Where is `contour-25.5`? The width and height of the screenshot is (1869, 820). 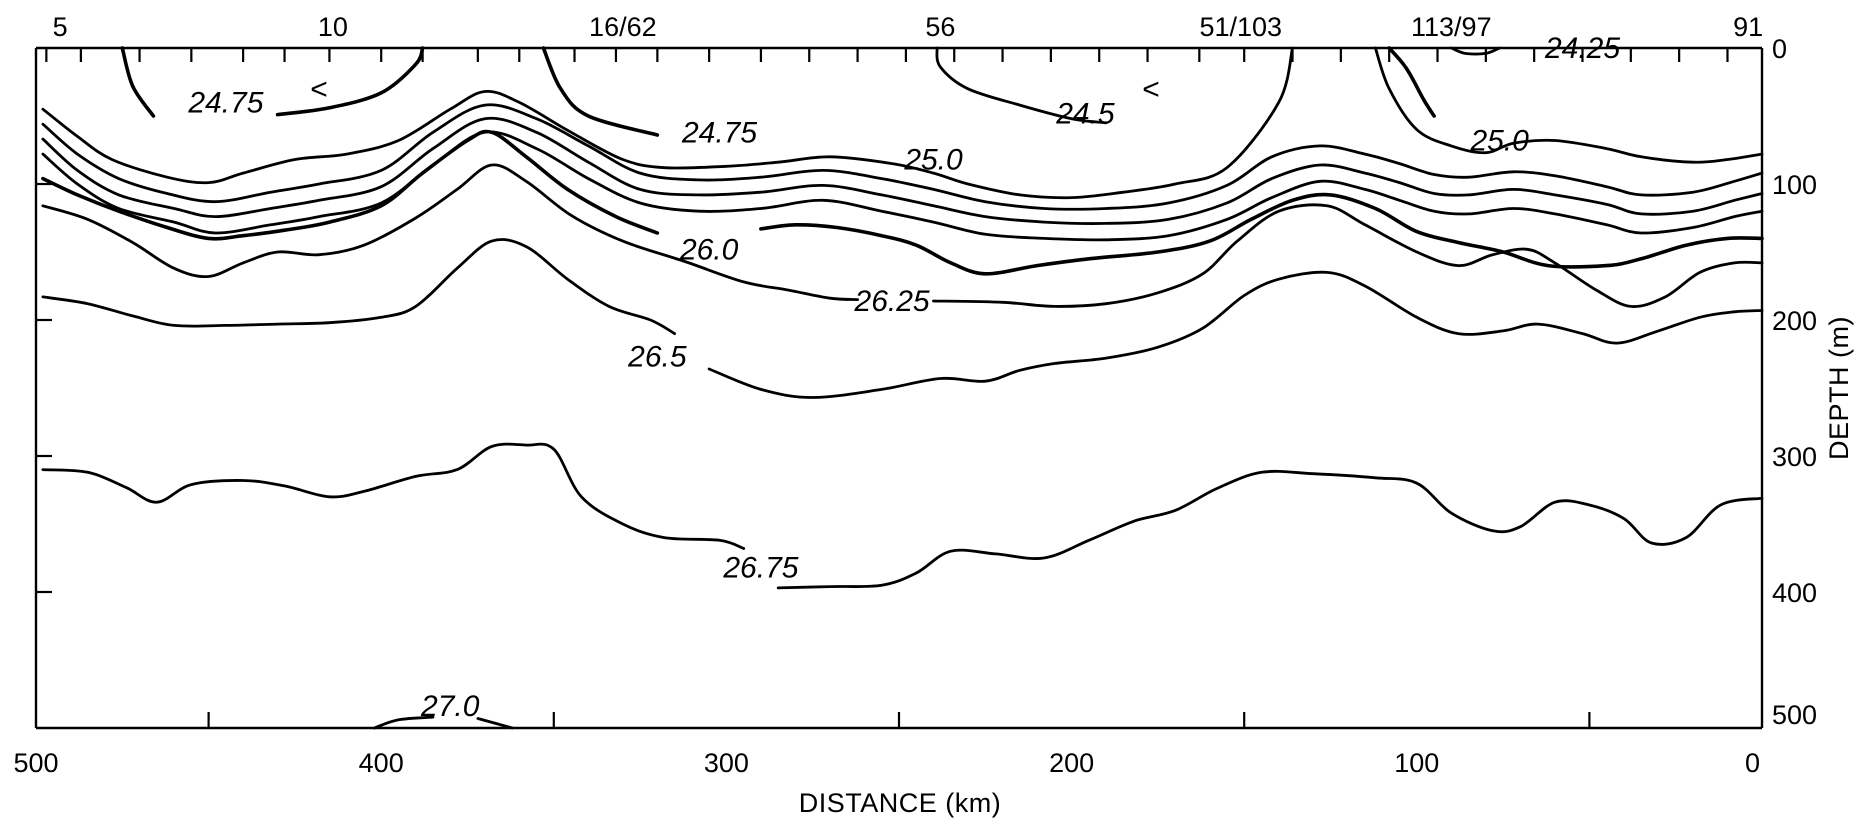 contour-25.5 is located at coordinates (902, 170).